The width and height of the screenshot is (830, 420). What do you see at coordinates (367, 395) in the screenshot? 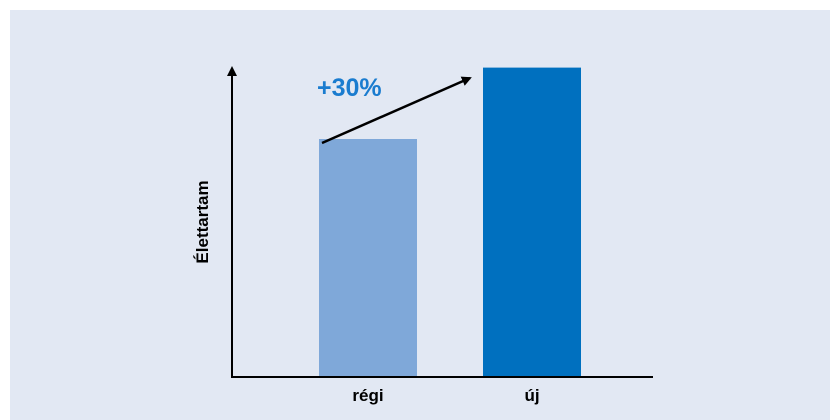
I see `x-tick-label: régi` at bounding box center [367, 395].